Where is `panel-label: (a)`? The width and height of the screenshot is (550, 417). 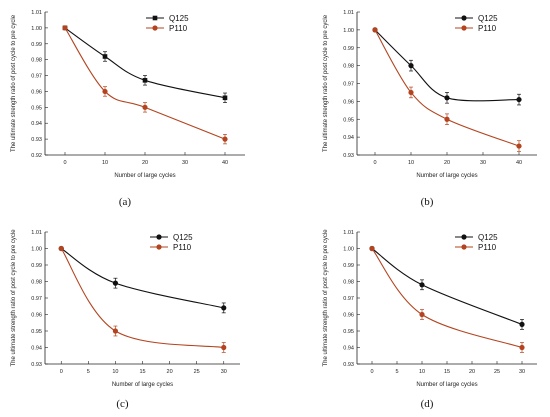
panel-label: (a) is located at coordinates (125, 202).